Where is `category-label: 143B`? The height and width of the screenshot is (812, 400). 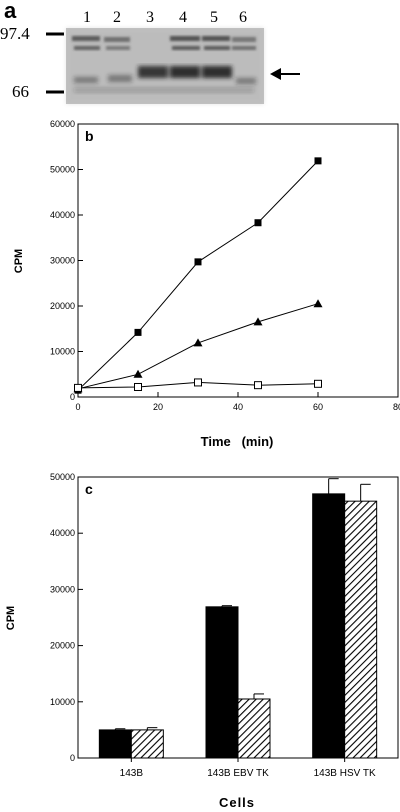
category-label: 143B is located at coordinates (132, 773).